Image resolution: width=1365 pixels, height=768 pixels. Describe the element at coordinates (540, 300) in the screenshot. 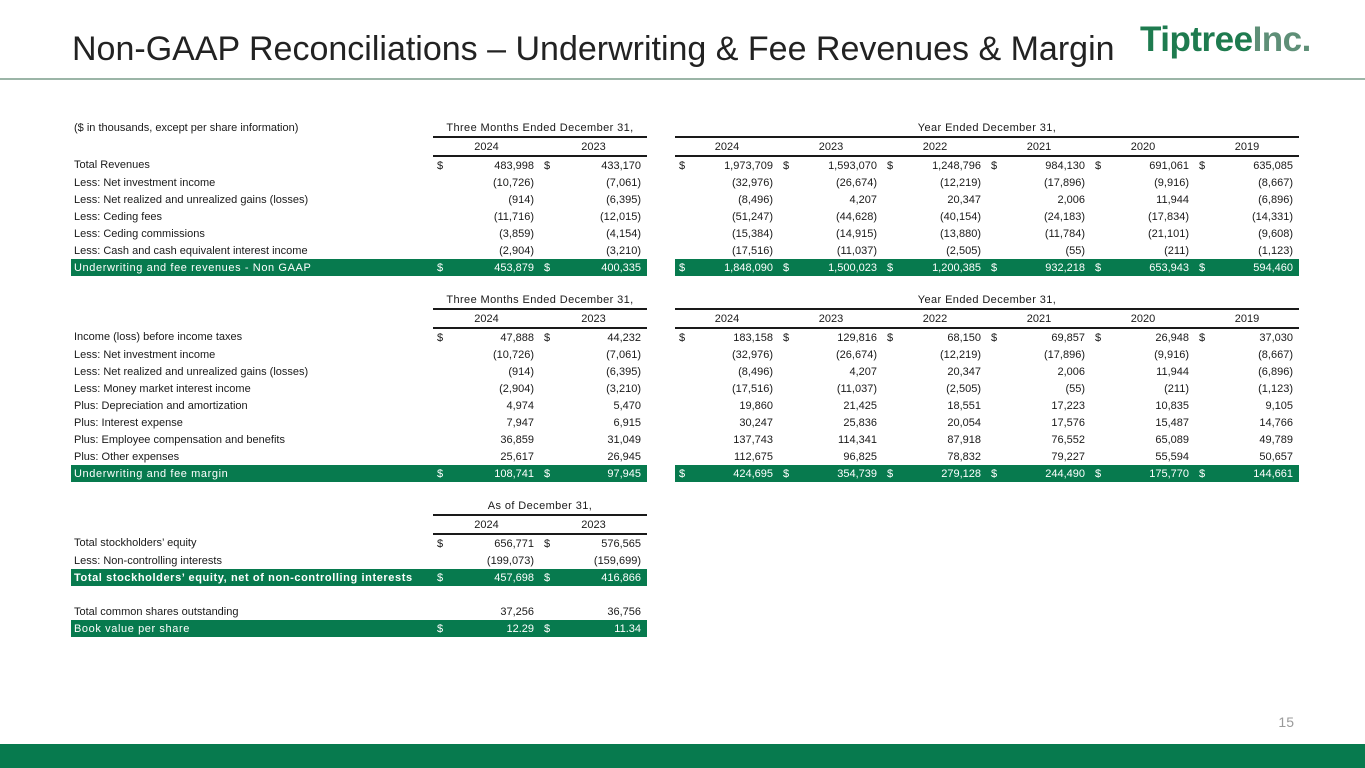

I see `three-months-header: Three Months Ended December 31,` at that location.